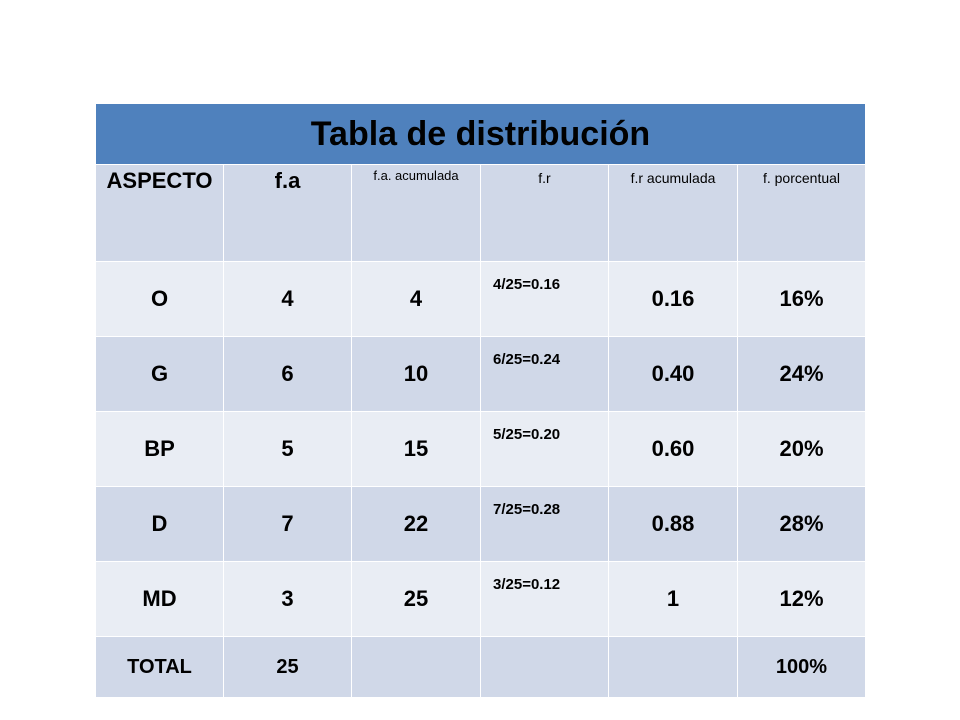  What do you see at coordinates (416, 299) in the screenshot?
I see `cell-fa-acumulada: 4` at bounding box center [416, 299].